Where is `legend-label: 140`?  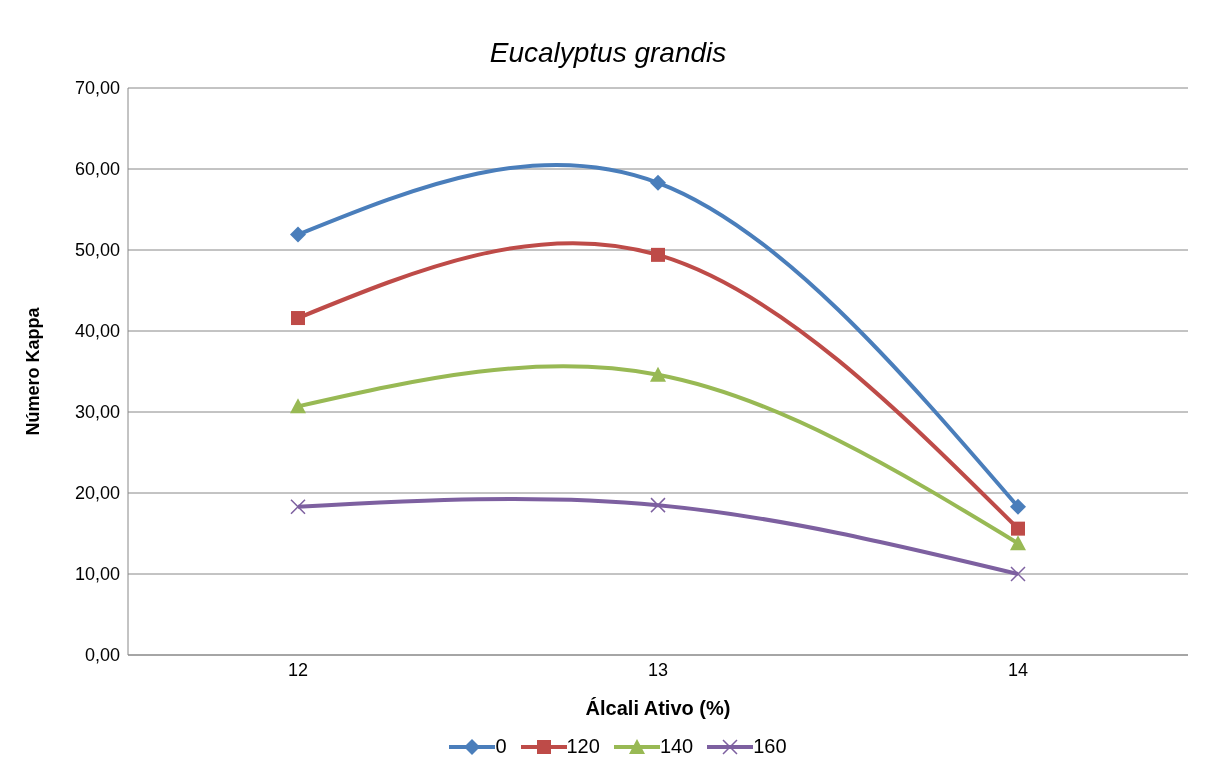
legend-label: 140 is located at coordinates (676, 746).